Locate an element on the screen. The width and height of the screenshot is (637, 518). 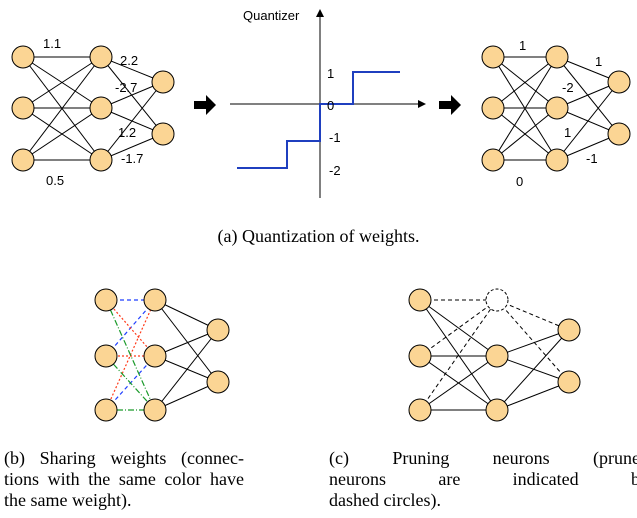
right-network-nodes is located at coordinates (556, 108).